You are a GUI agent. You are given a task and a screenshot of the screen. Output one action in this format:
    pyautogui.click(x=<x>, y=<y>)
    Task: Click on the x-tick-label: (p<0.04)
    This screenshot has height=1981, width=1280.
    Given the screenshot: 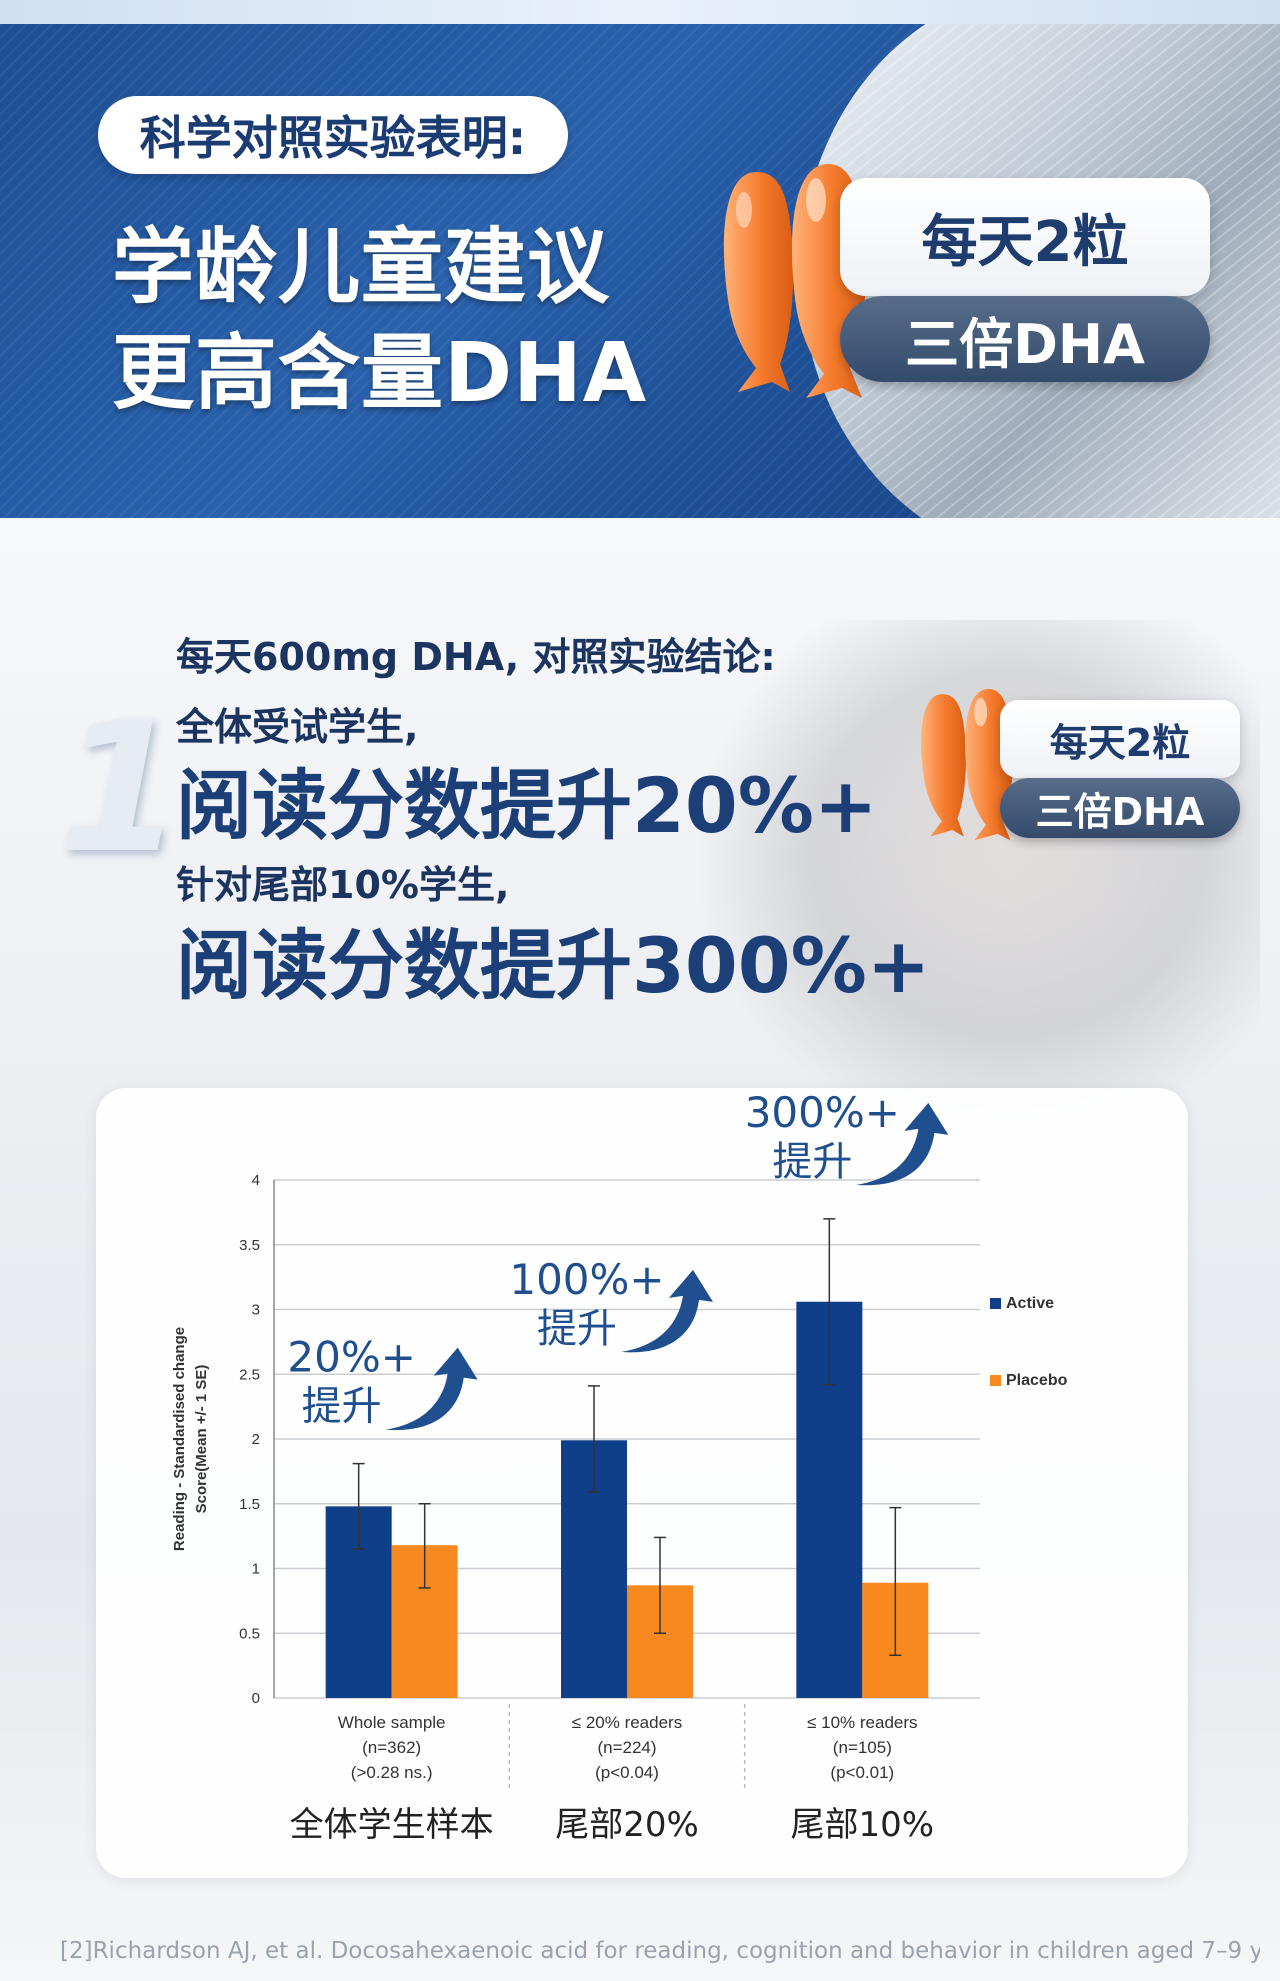 What is the action you would take?
    pyautogui.click(x=627, y=1772)
    